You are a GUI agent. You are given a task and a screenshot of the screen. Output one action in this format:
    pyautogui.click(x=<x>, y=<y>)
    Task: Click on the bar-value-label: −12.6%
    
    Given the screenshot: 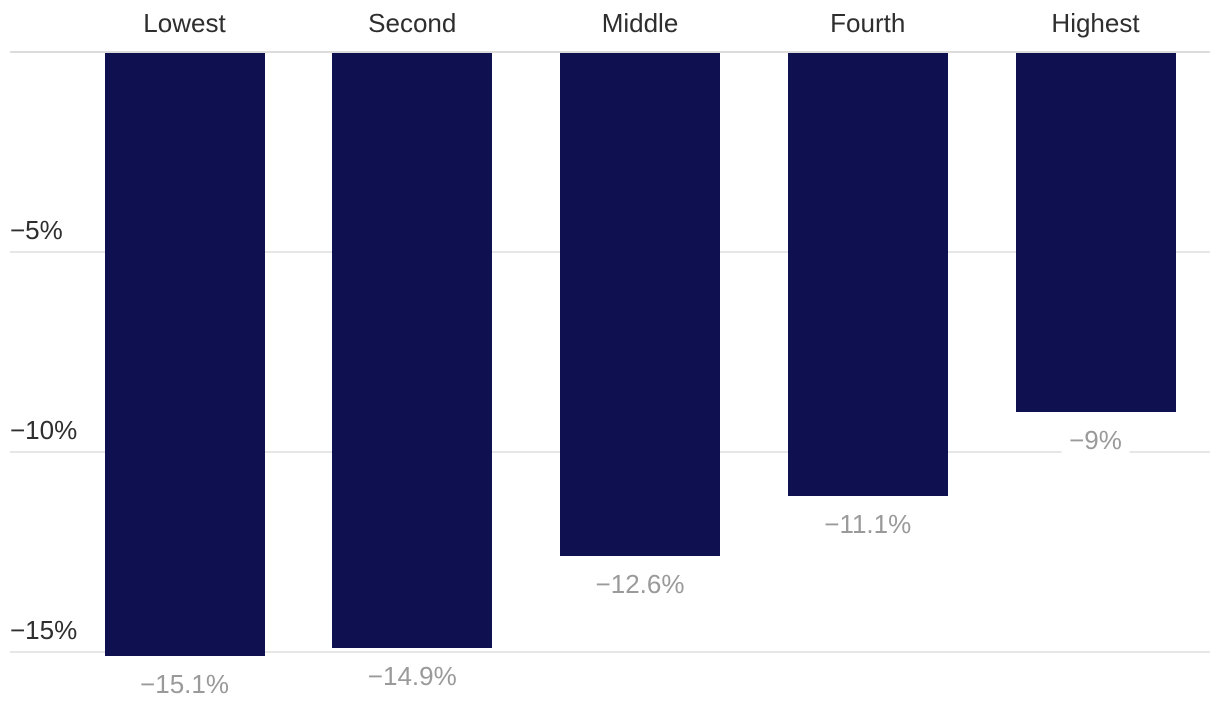 What is the action you would take?
    pyautogui.click(x=640, y=584)
    